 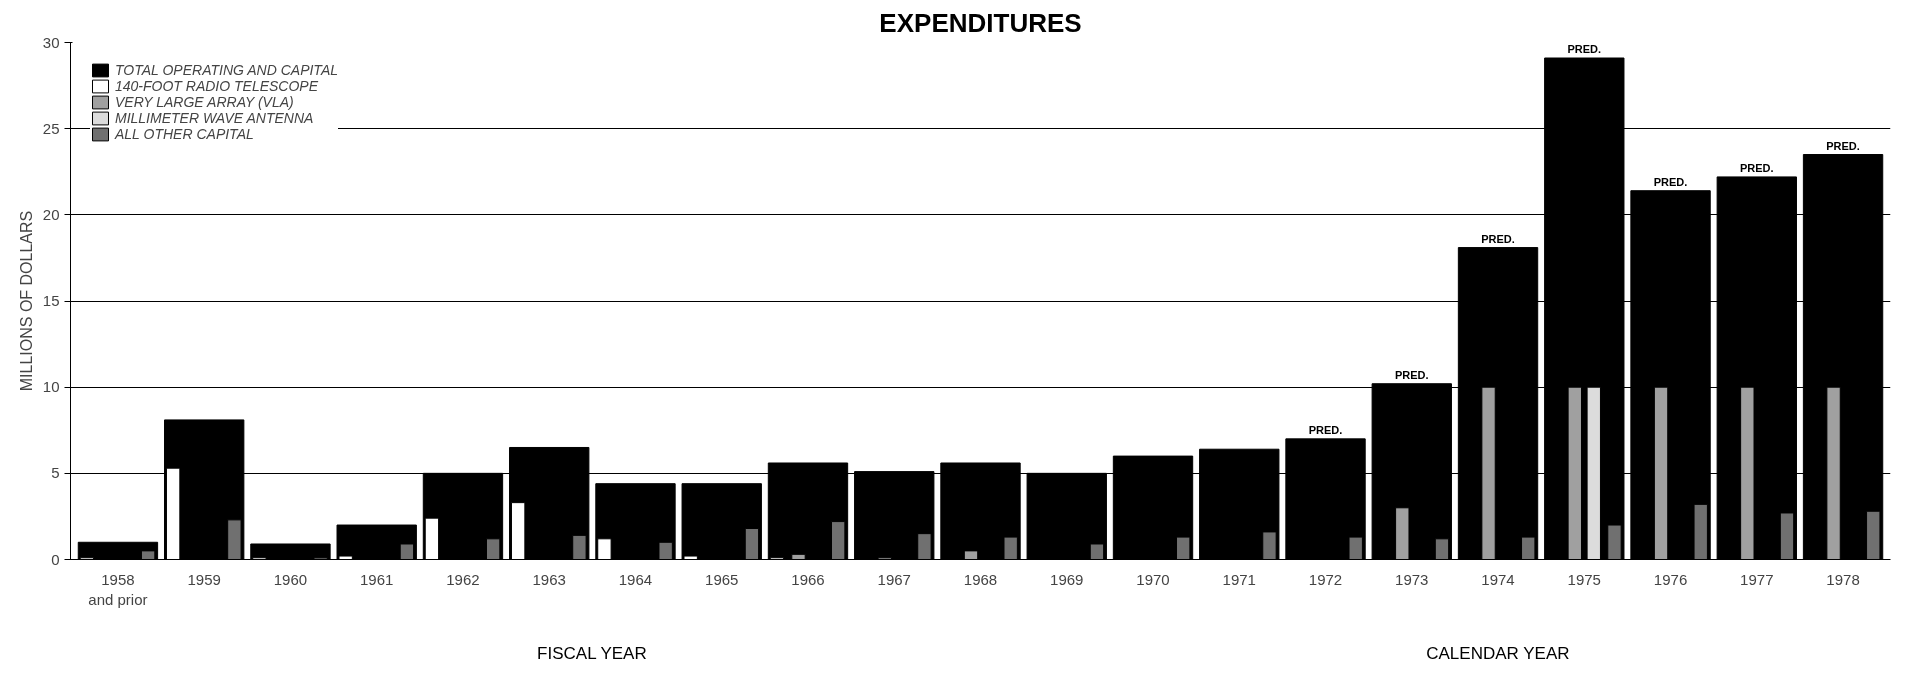 What do you see at coordinates (227, 70) in the screenshot?
I see `legend-label: TOTAL OPERATING AND CAPITAL` at bounding box center [227, 70].